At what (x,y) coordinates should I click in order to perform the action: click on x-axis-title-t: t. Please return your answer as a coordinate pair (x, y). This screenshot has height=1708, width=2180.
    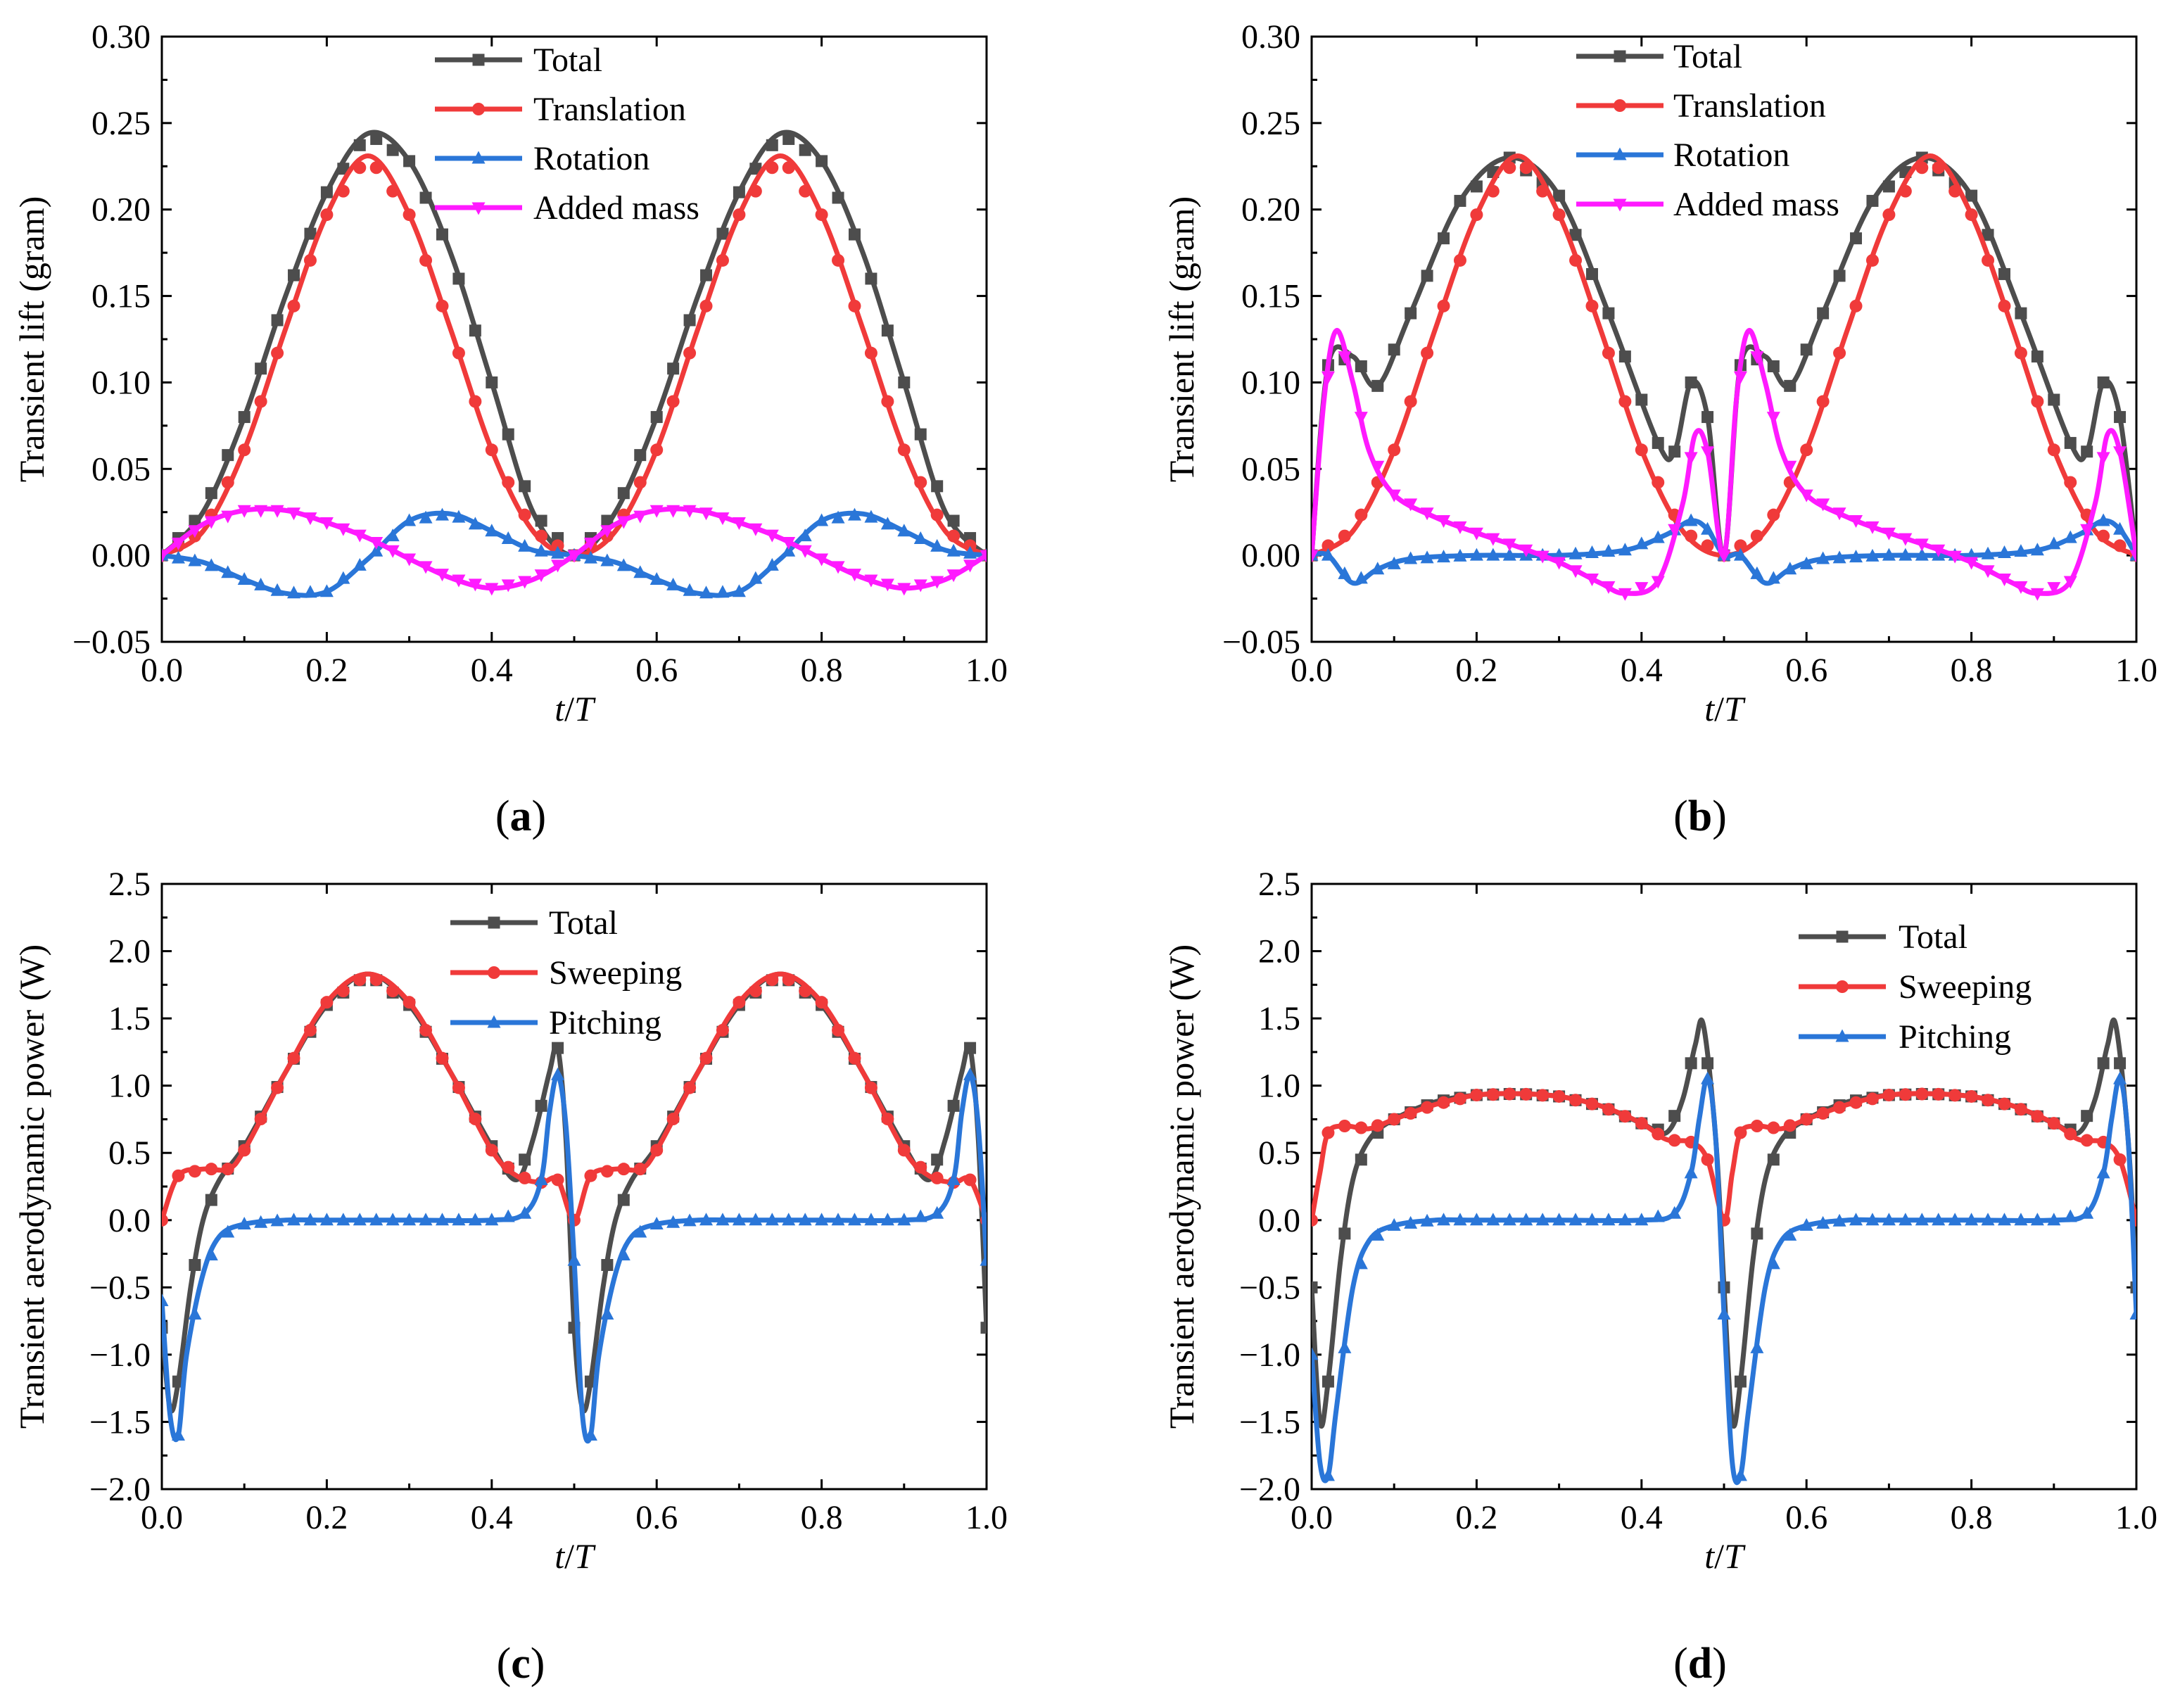
    Looking at the image, I should click on (559, 708).